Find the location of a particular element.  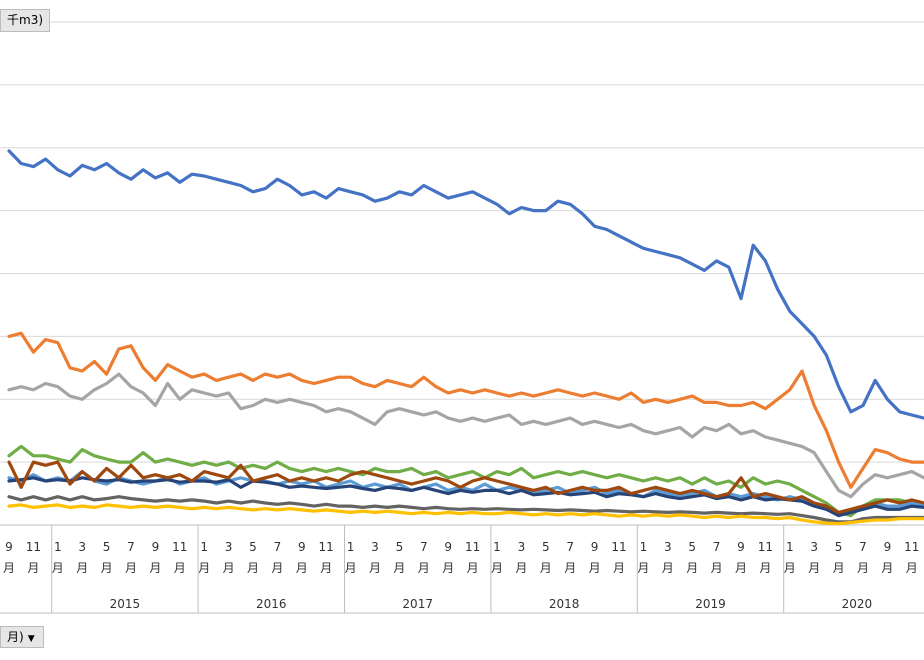

year-label: 2018 is located at coordinates (564, 604).